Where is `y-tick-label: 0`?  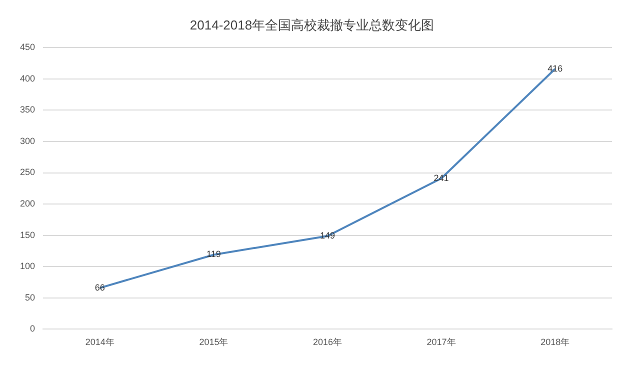 y-tick-label: 0 is located at coordinates (33, 329).